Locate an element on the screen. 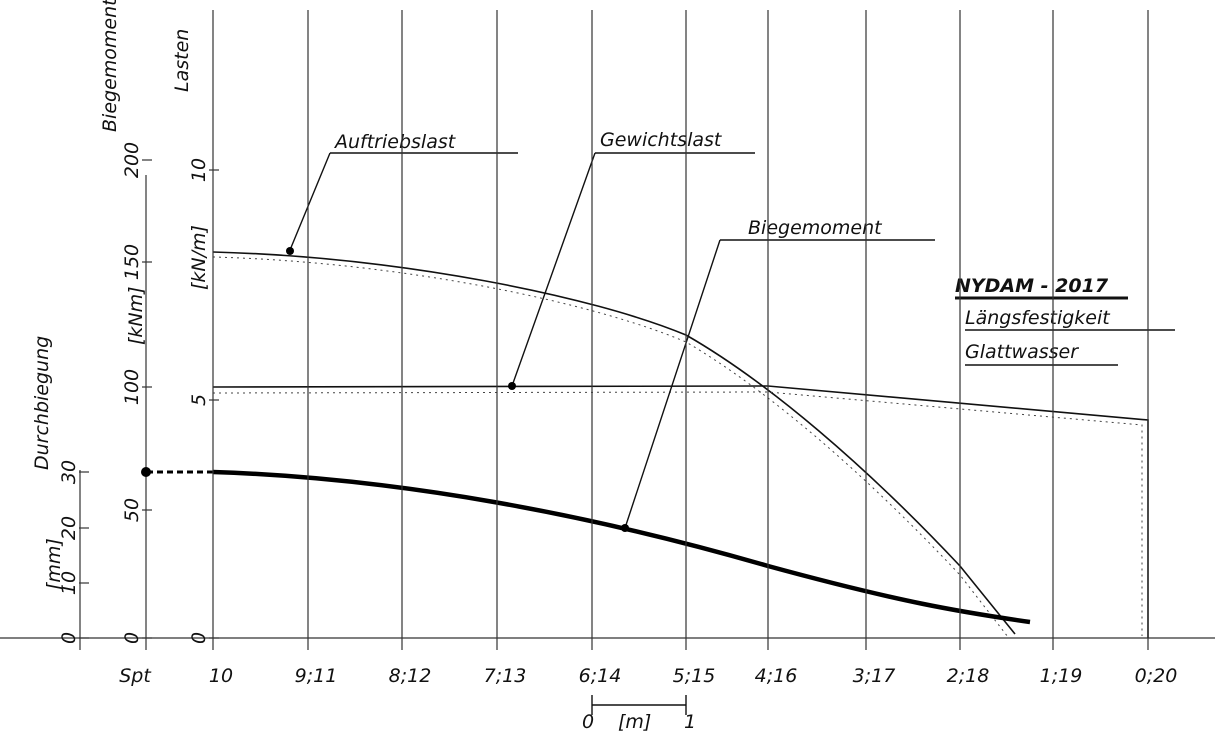  station-label: 9;11 is located at coordinates (316, 676).